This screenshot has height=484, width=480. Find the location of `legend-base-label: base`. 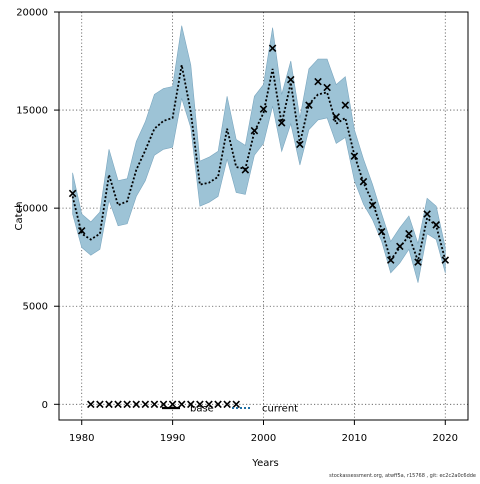

legend-base-label: base is located at coordinates (202, 409).